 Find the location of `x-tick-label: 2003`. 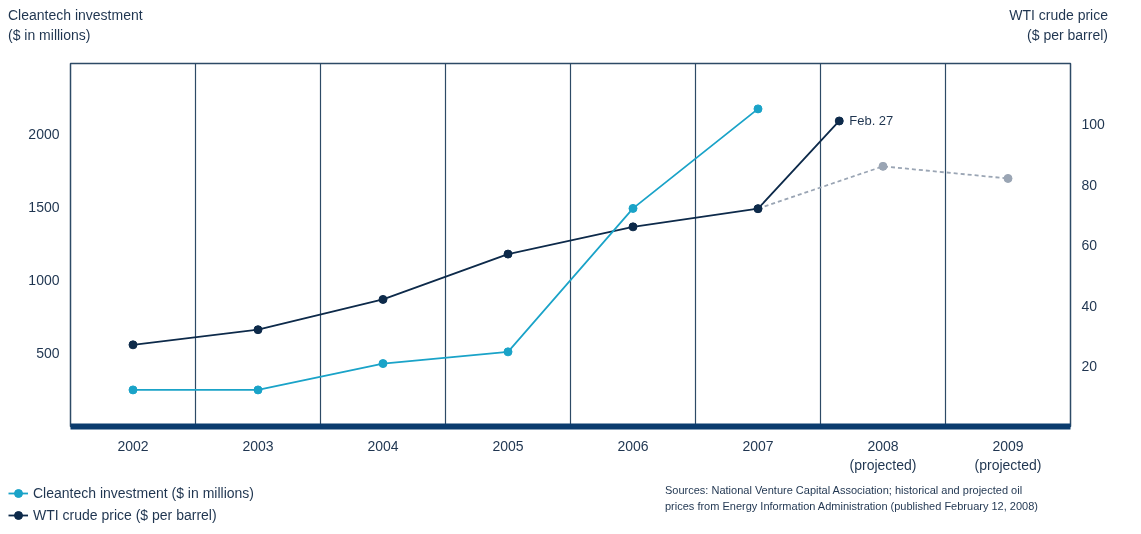

x-tick-label: 2003 is located at coordinates (258, 445).